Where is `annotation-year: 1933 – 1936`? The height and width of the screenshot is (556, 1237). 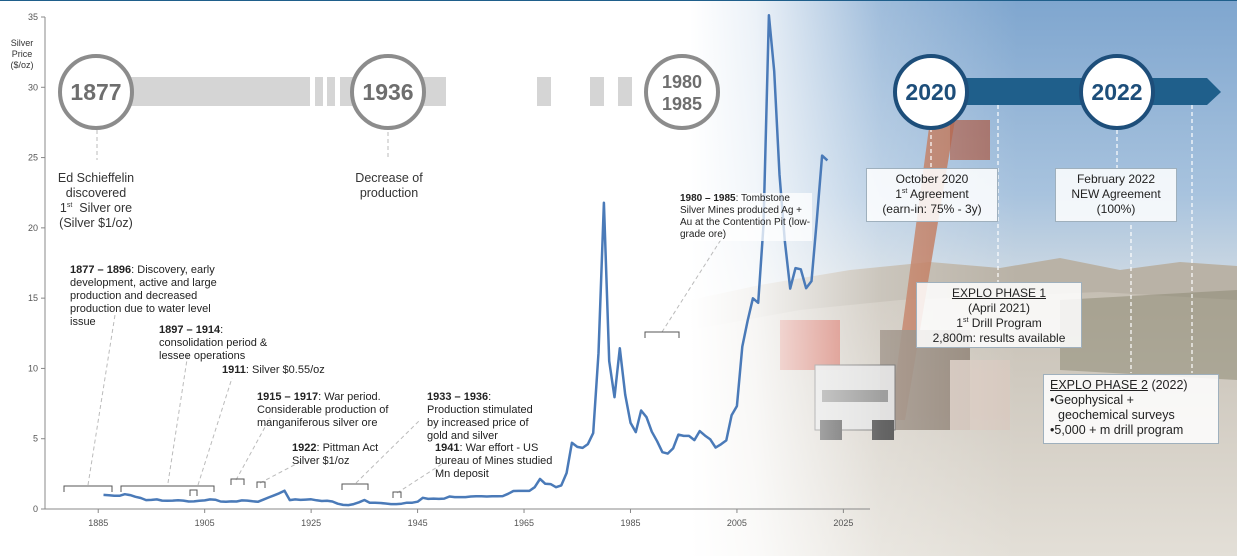 annotation-year: 1933 – 1936 is located at coordinates (458, 397).